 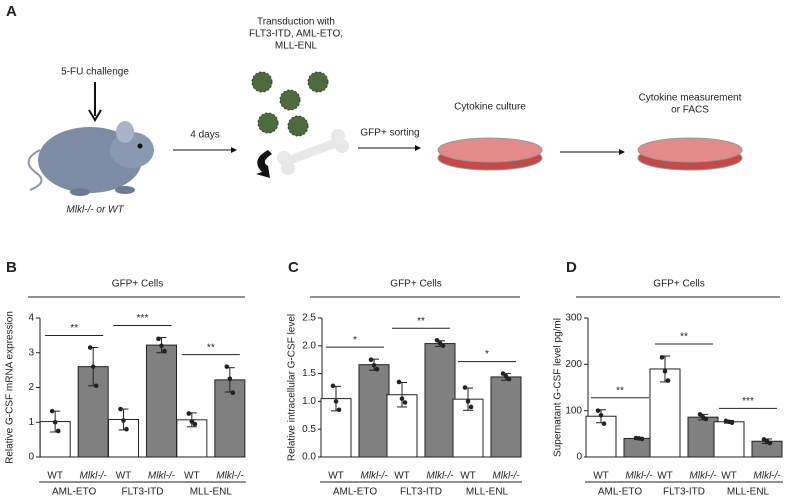 What do you see at coordinates (95, 210) in the screenshot?
I see `label: Mlkl-/- or WT` at bounding box center [95, 210].